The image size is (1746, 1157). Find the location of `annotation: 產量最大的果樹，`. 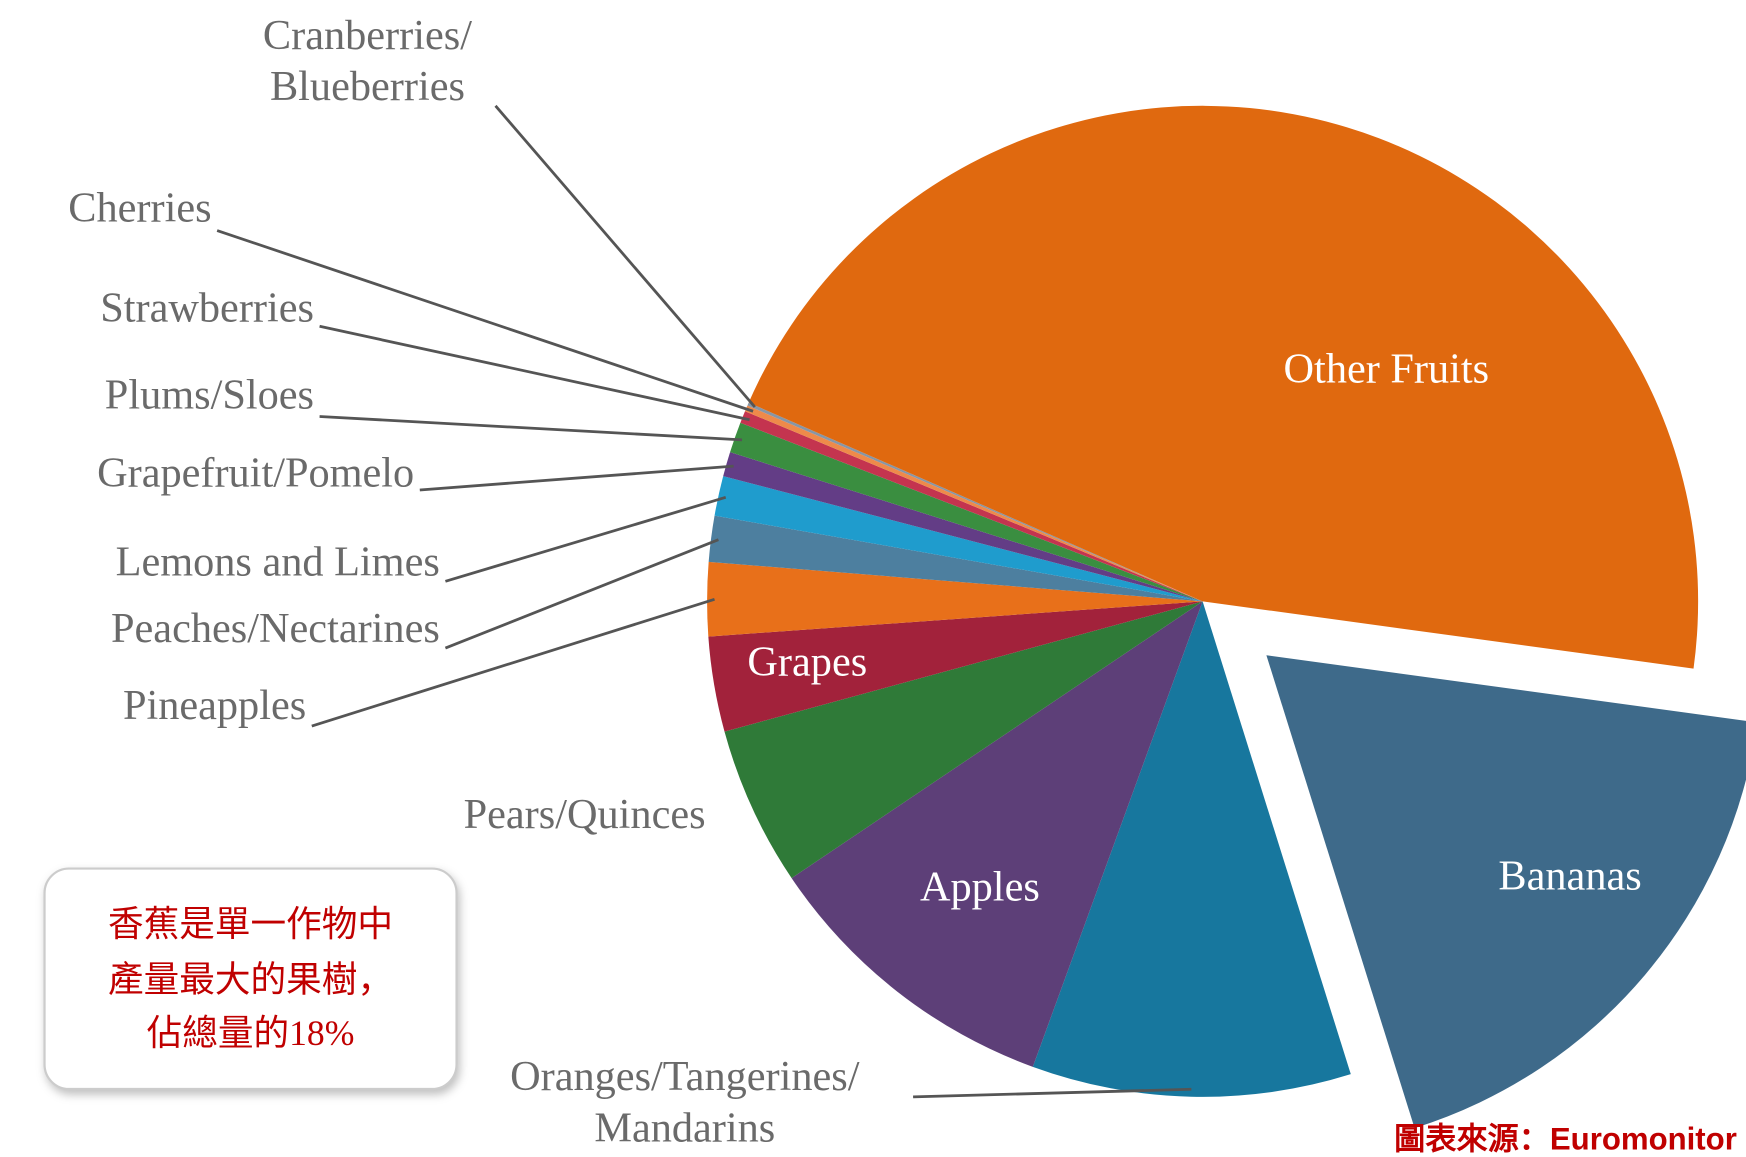

annotation: 產量最大的果樹， is located at coordinates (250, 979).